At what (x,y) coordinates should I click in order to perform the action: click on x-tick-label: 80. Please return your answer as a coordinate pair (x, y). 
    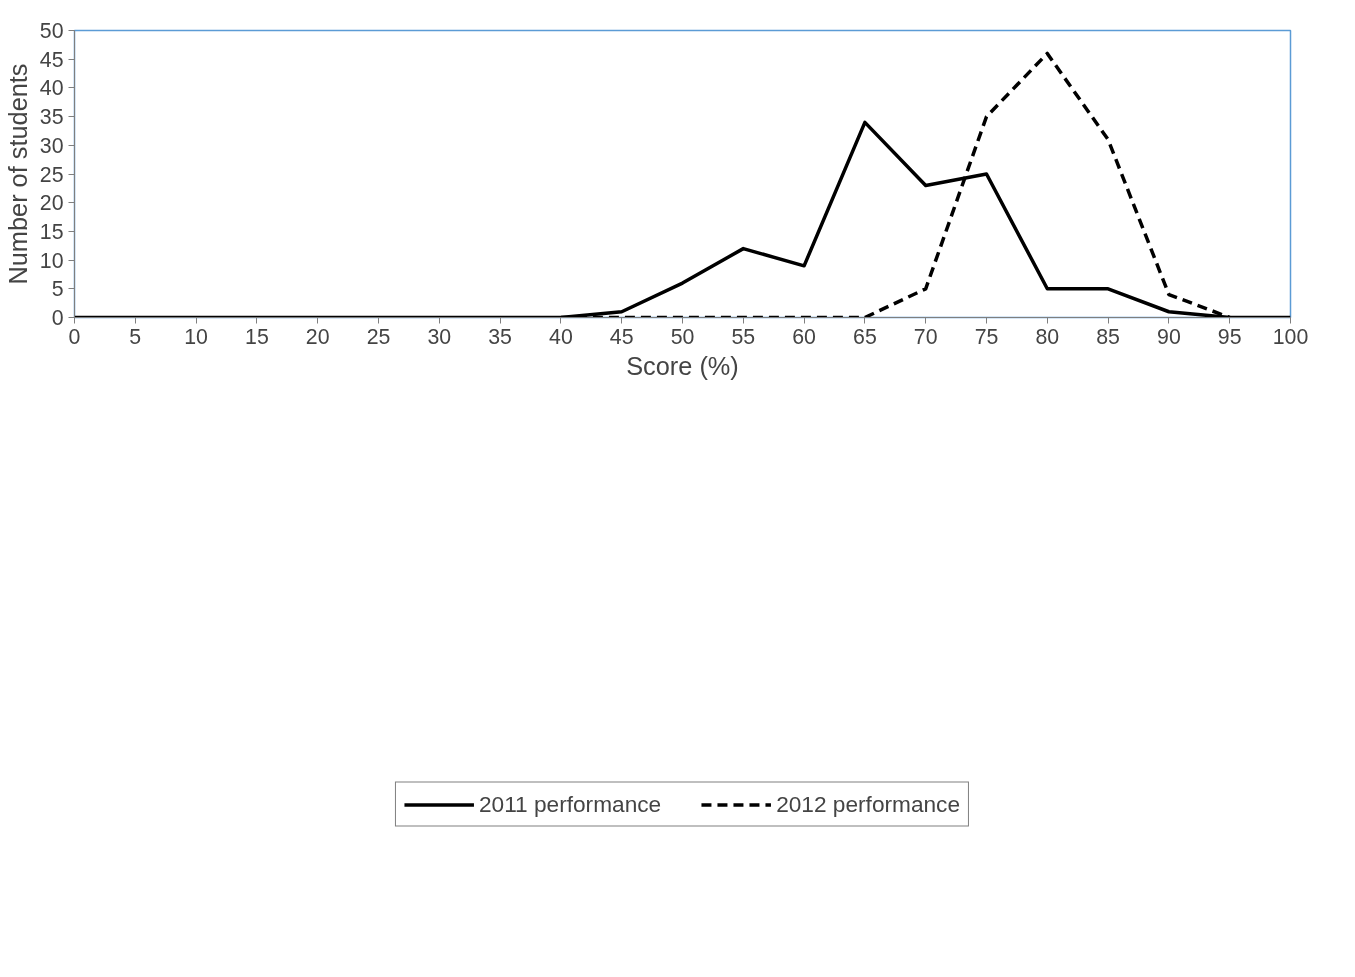
    Looking at the image, I should click on (1047, 336).